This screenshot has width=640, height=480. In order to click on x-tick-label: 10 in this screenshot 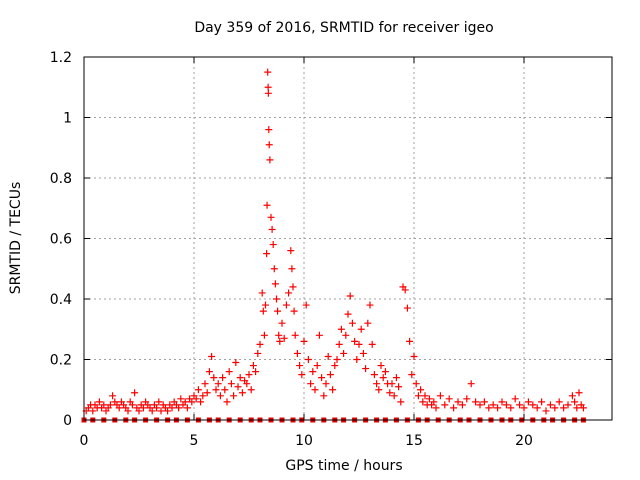, I will do `click(304, 441)`.